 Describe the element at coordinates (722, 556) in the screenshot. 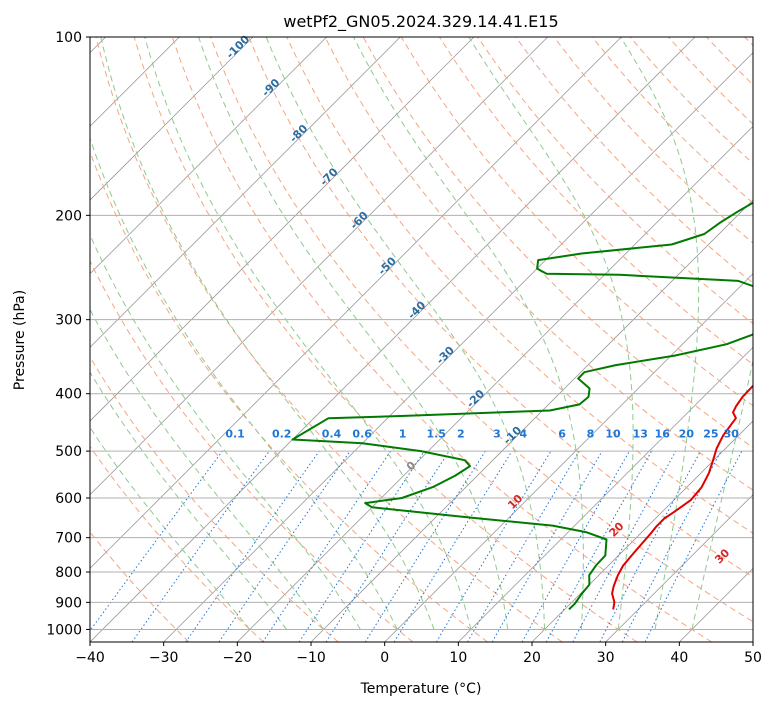

I see `dry-adiabat-label: 30` at that location.